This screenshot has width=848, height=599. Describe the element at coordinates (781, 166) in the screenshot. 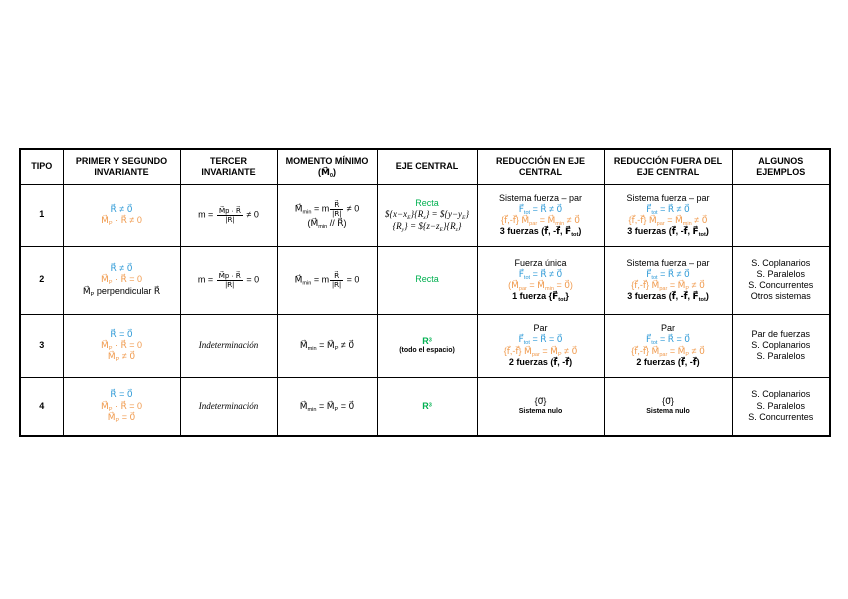

I see `header-algunos-ejemplos: ALGUNOS EJEMPLOS` at that location.